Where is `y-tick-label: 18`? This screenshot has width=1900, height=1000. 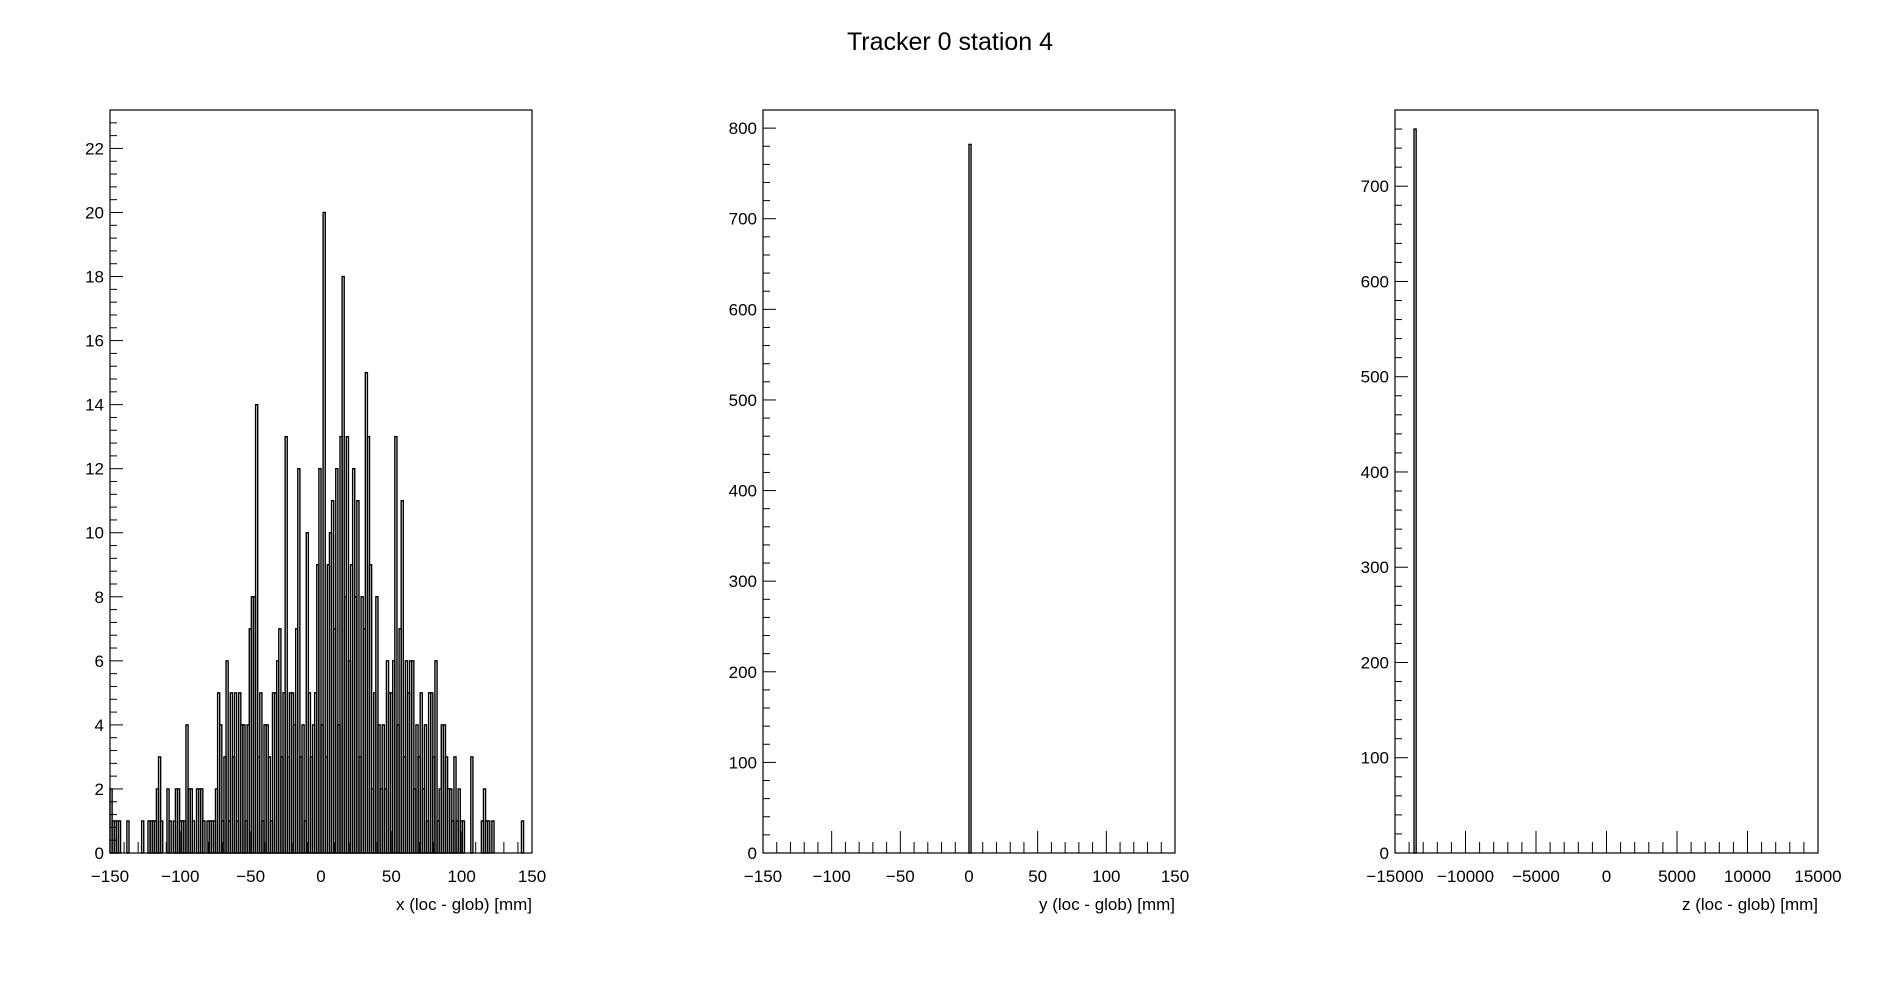 y-tick-label: 18 is located at coordinates (94, 277).